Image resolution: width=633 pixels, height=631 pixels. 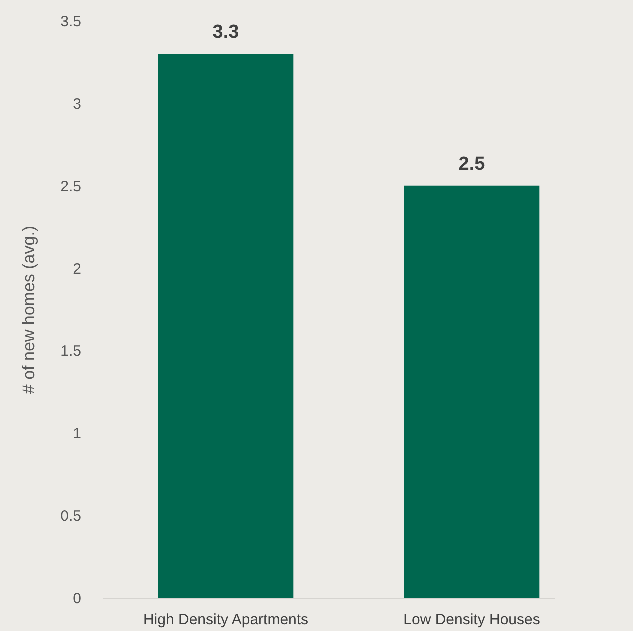 I want to click on data-label: 2.5, so click(x=472, y=164).